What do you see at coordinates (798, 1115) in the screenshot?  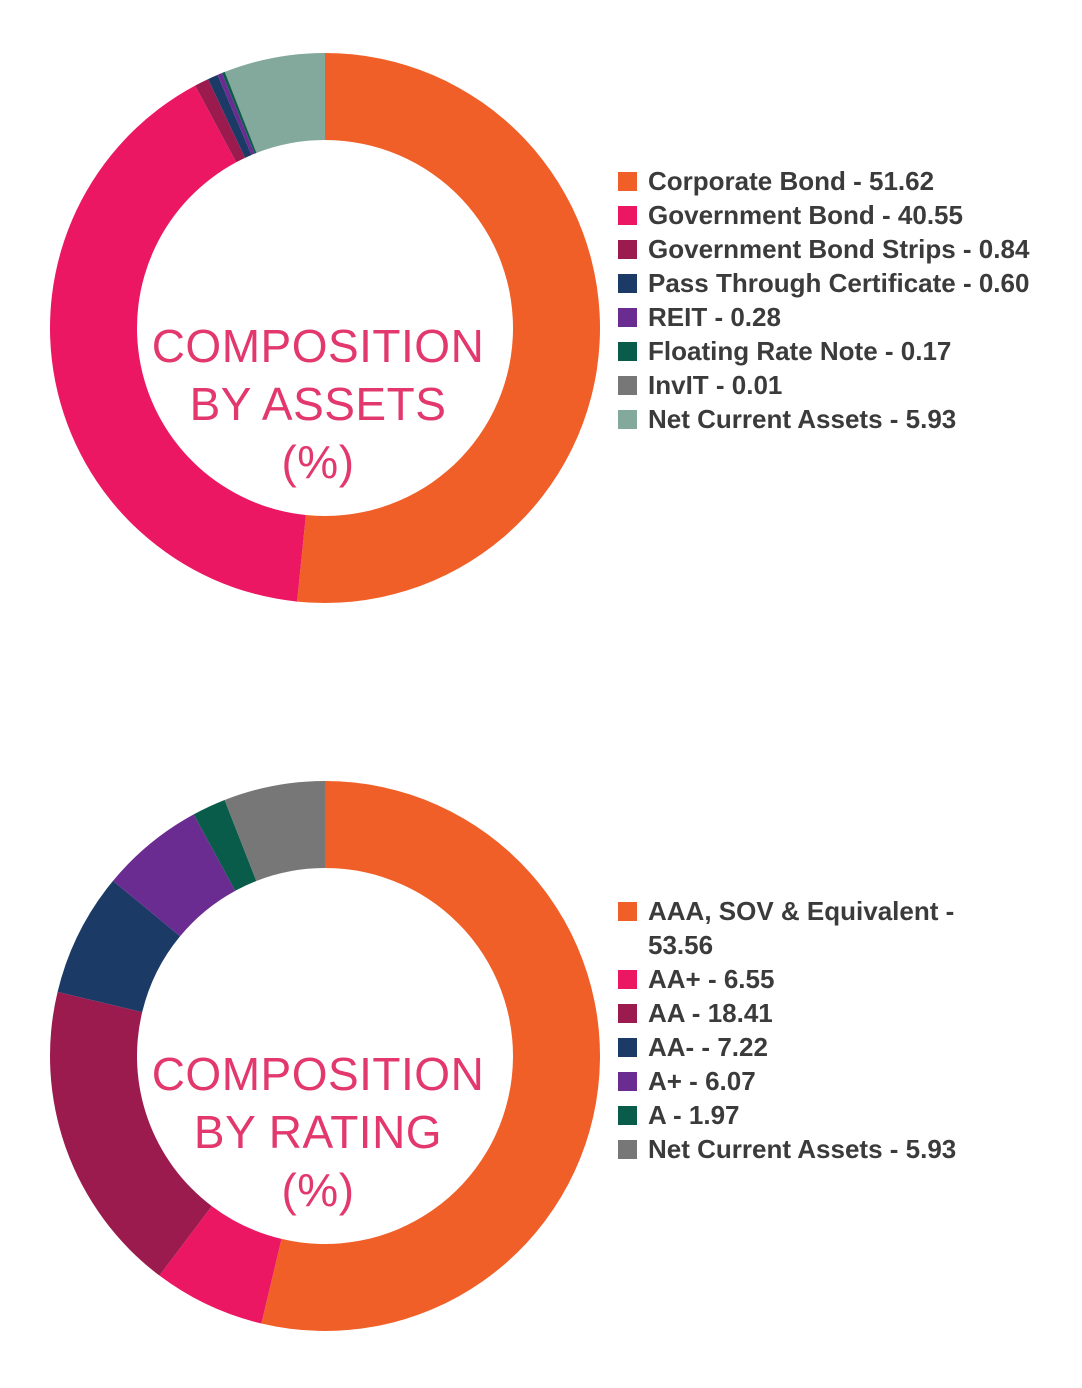 I see `legend-item: A - 1.97` at bounding box center [798, 1115].